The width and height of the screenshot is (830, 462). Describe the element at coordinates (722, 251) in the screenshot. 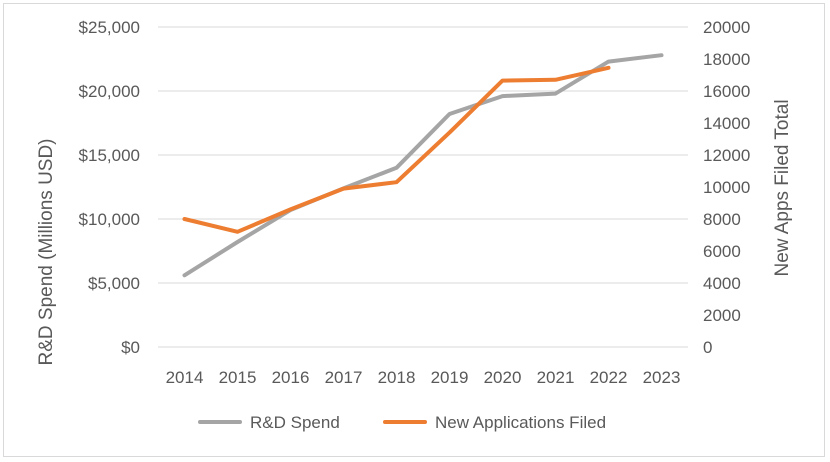

I see `y2-tick-label: 6000` at that location.